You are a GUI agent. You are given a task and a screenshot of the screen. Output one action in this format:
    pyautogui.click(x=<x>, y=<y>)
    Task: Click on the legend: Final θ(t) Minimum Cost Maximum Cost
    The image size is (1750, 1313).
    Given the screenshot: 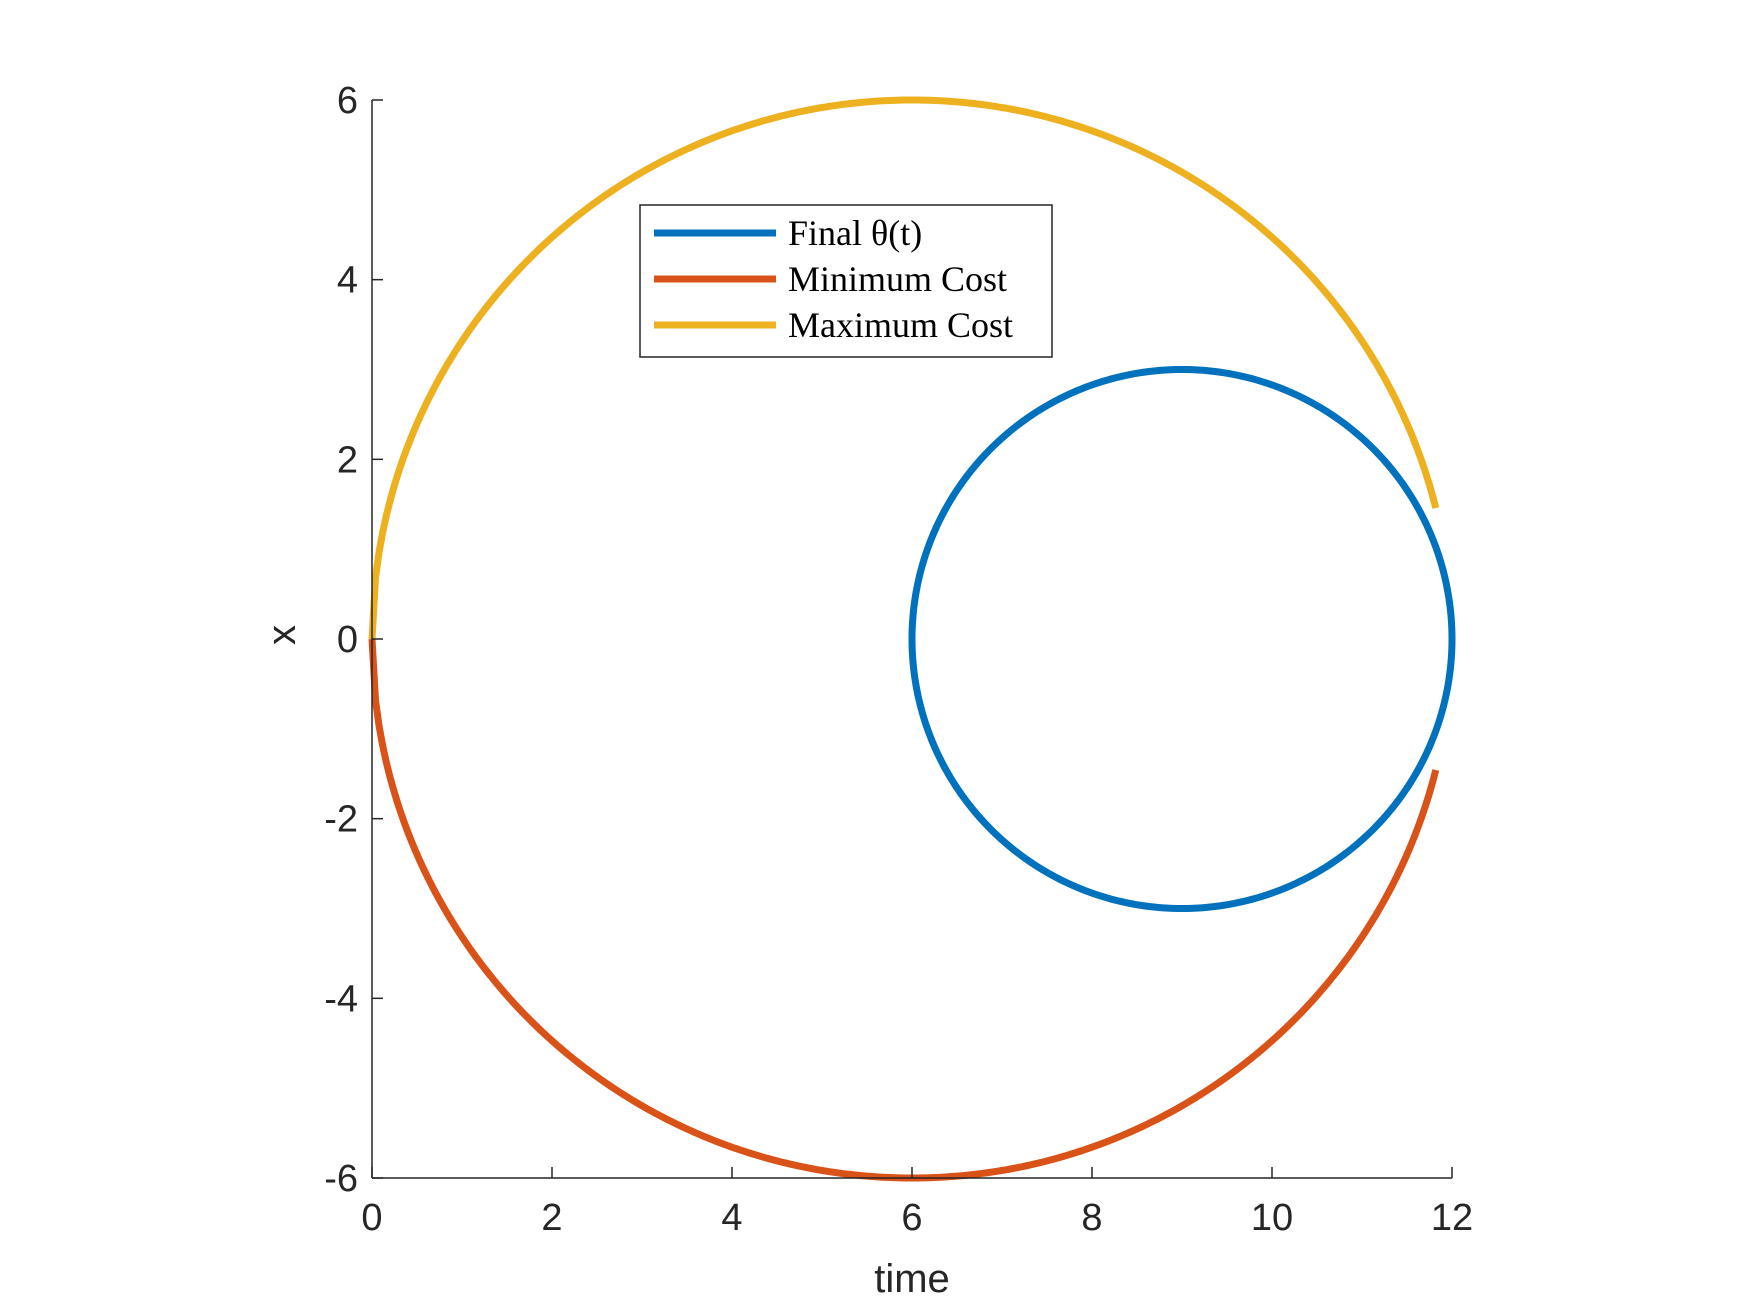 What is the action you would take?
    pyautogui.click(x=846, y=281)
    